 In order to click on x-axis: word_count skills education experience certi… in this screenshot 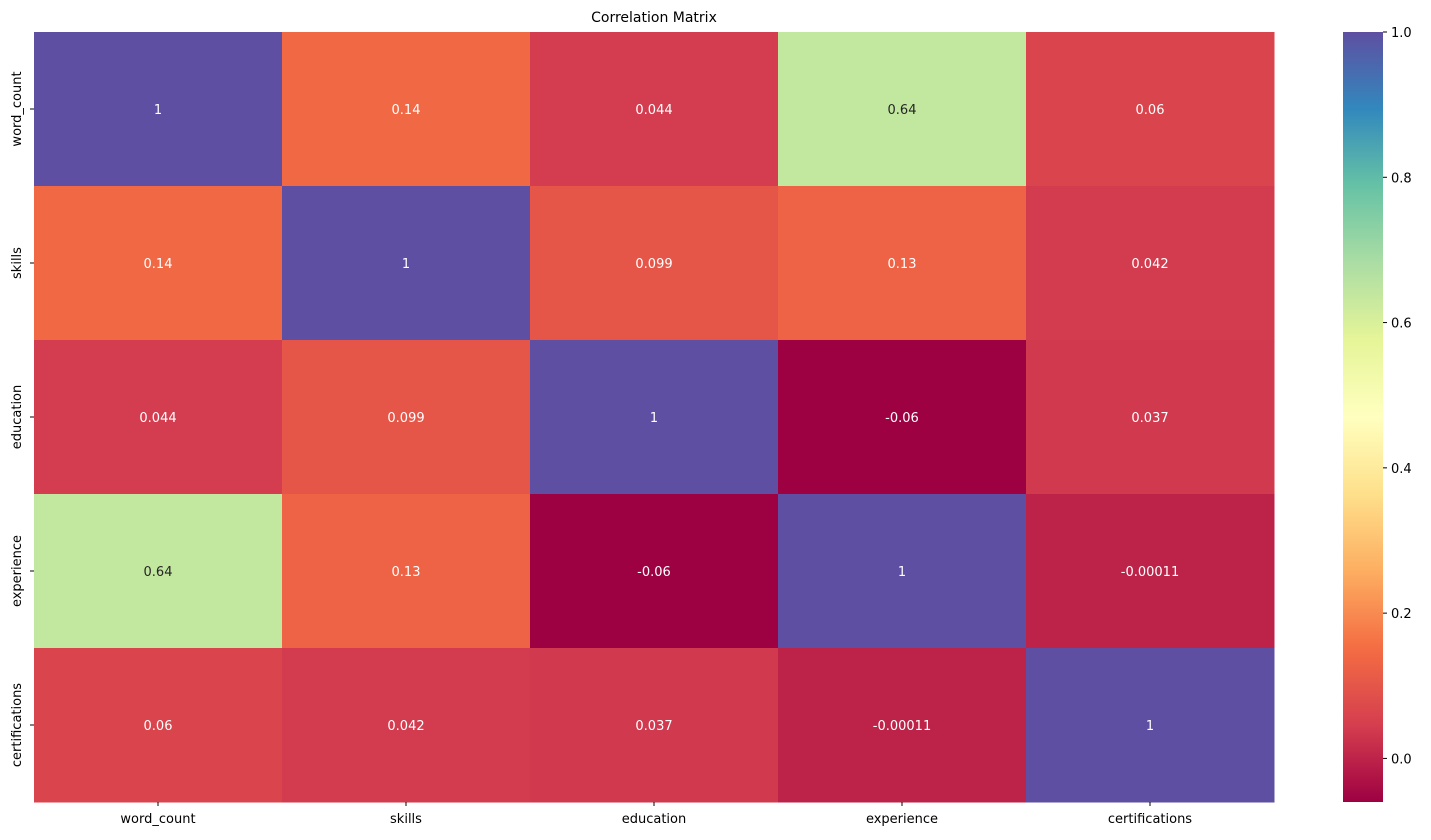, I will do `click(656, 814)`.